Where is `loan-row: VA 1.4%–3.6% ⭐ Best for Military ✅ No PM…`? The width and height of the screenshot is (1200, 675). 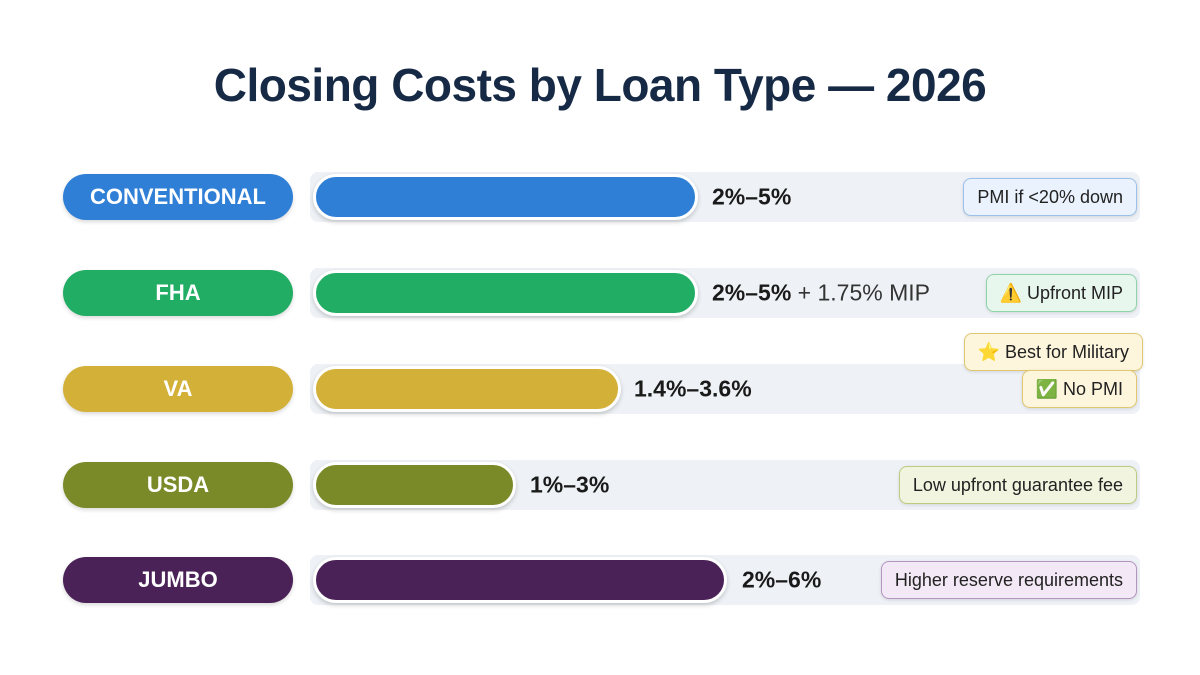 loan-row: VA 1.4%–3.6% ⭐ Best for Military ✅ No PM… is located at coordinates (600, 376).